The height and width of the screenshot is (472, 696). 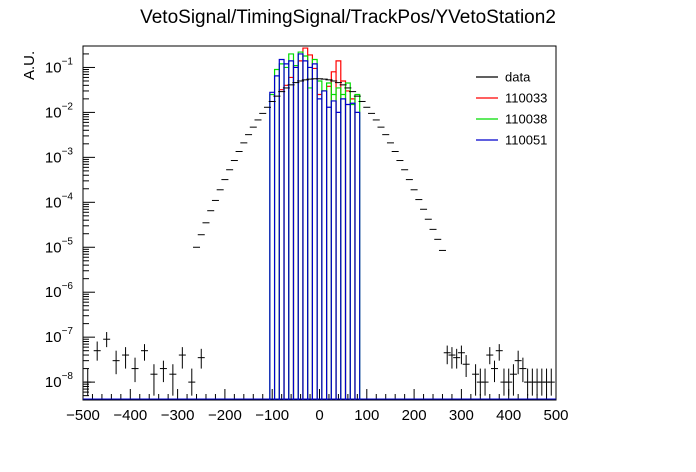 What do you see at coordinates (178, 415) in the screenshot?
I see `x-tick-label: −300` at bounding box center [178, 415].